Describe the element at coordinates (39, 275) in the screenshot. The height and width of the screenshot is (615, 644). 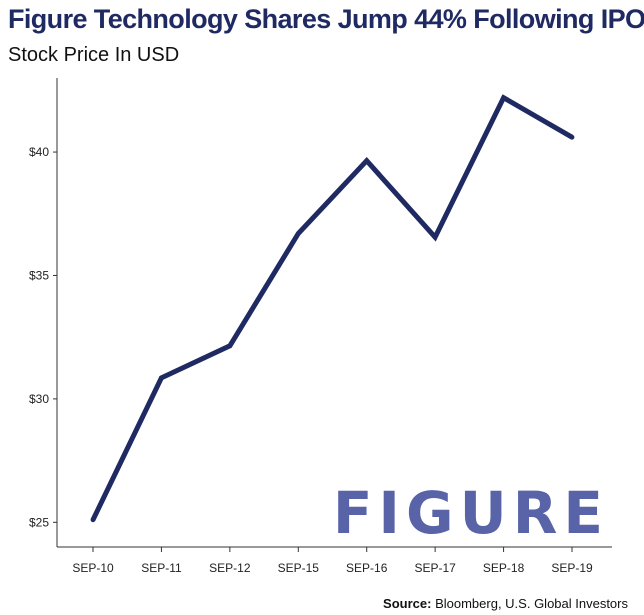
I see `y-tick-label: $35` at that location.